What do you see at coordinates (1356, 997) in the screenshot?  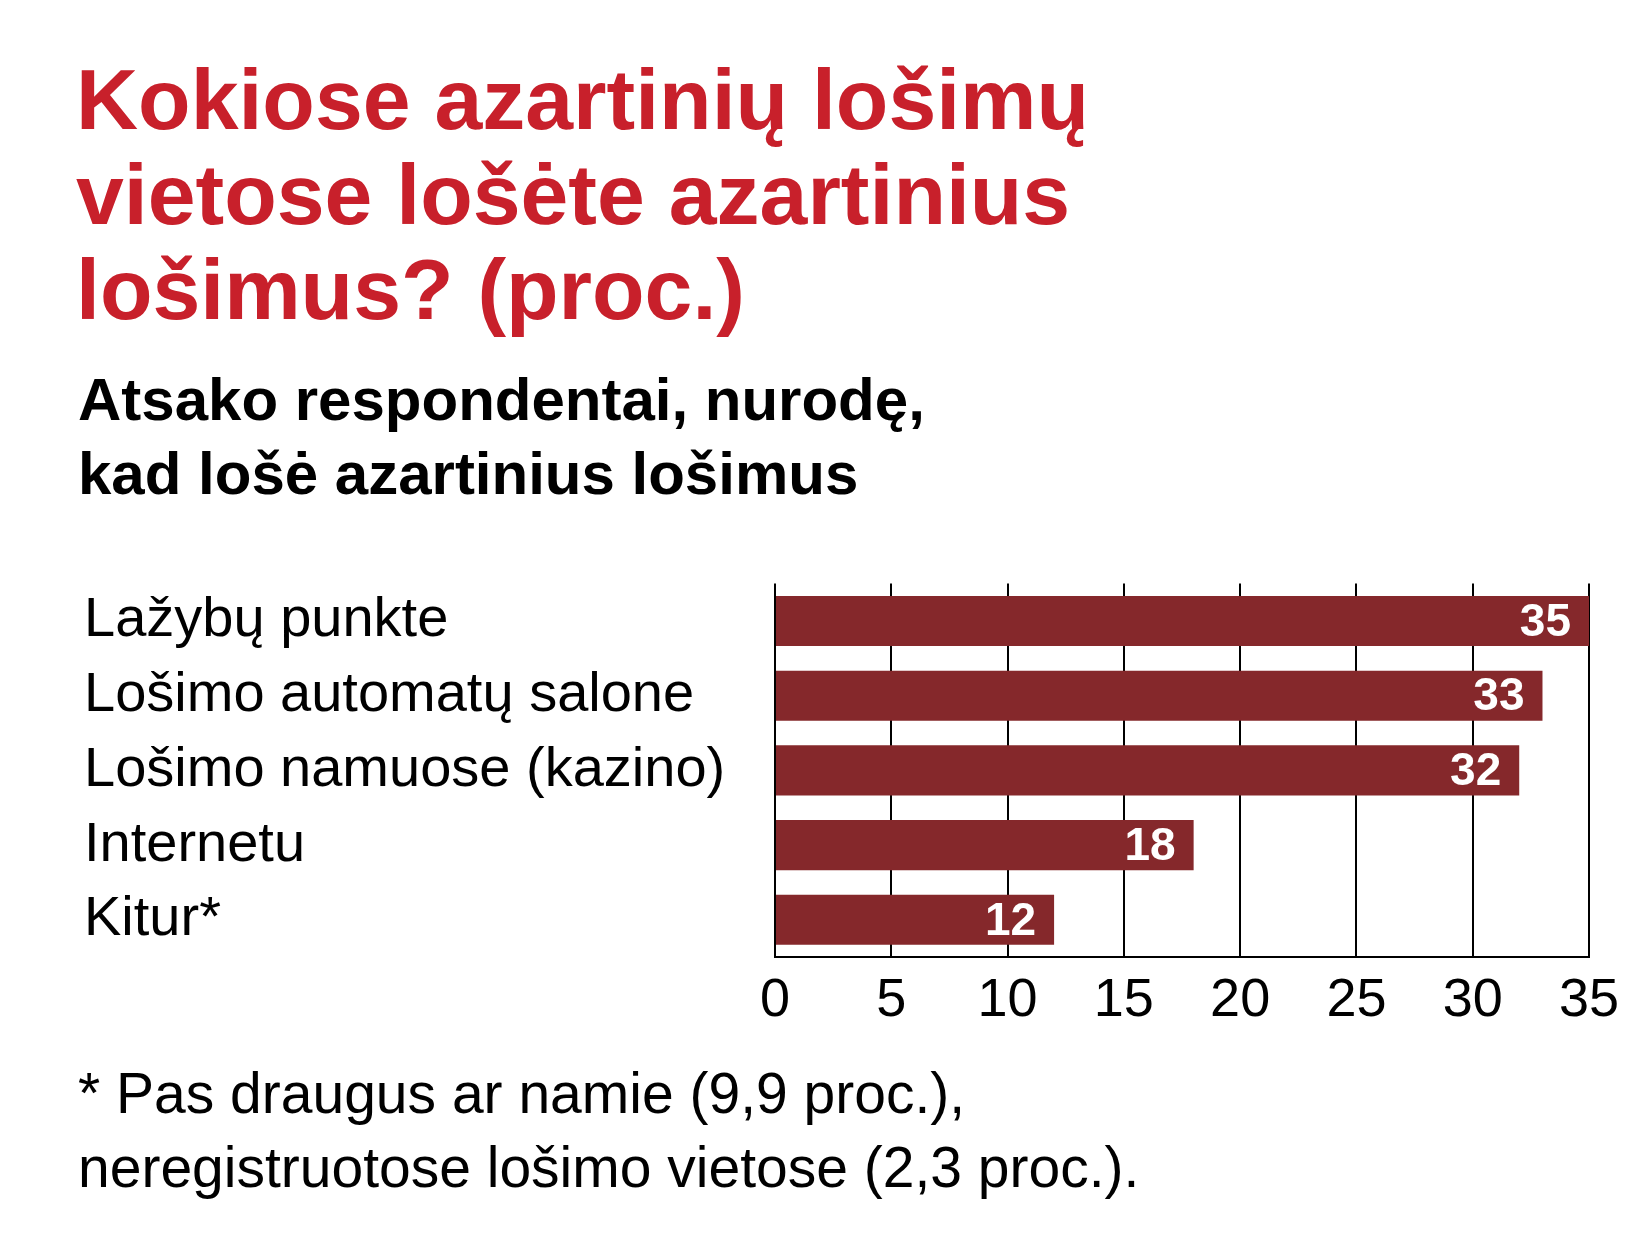 I see `x-tick-label: 25` at bounding box center [1356, 997].